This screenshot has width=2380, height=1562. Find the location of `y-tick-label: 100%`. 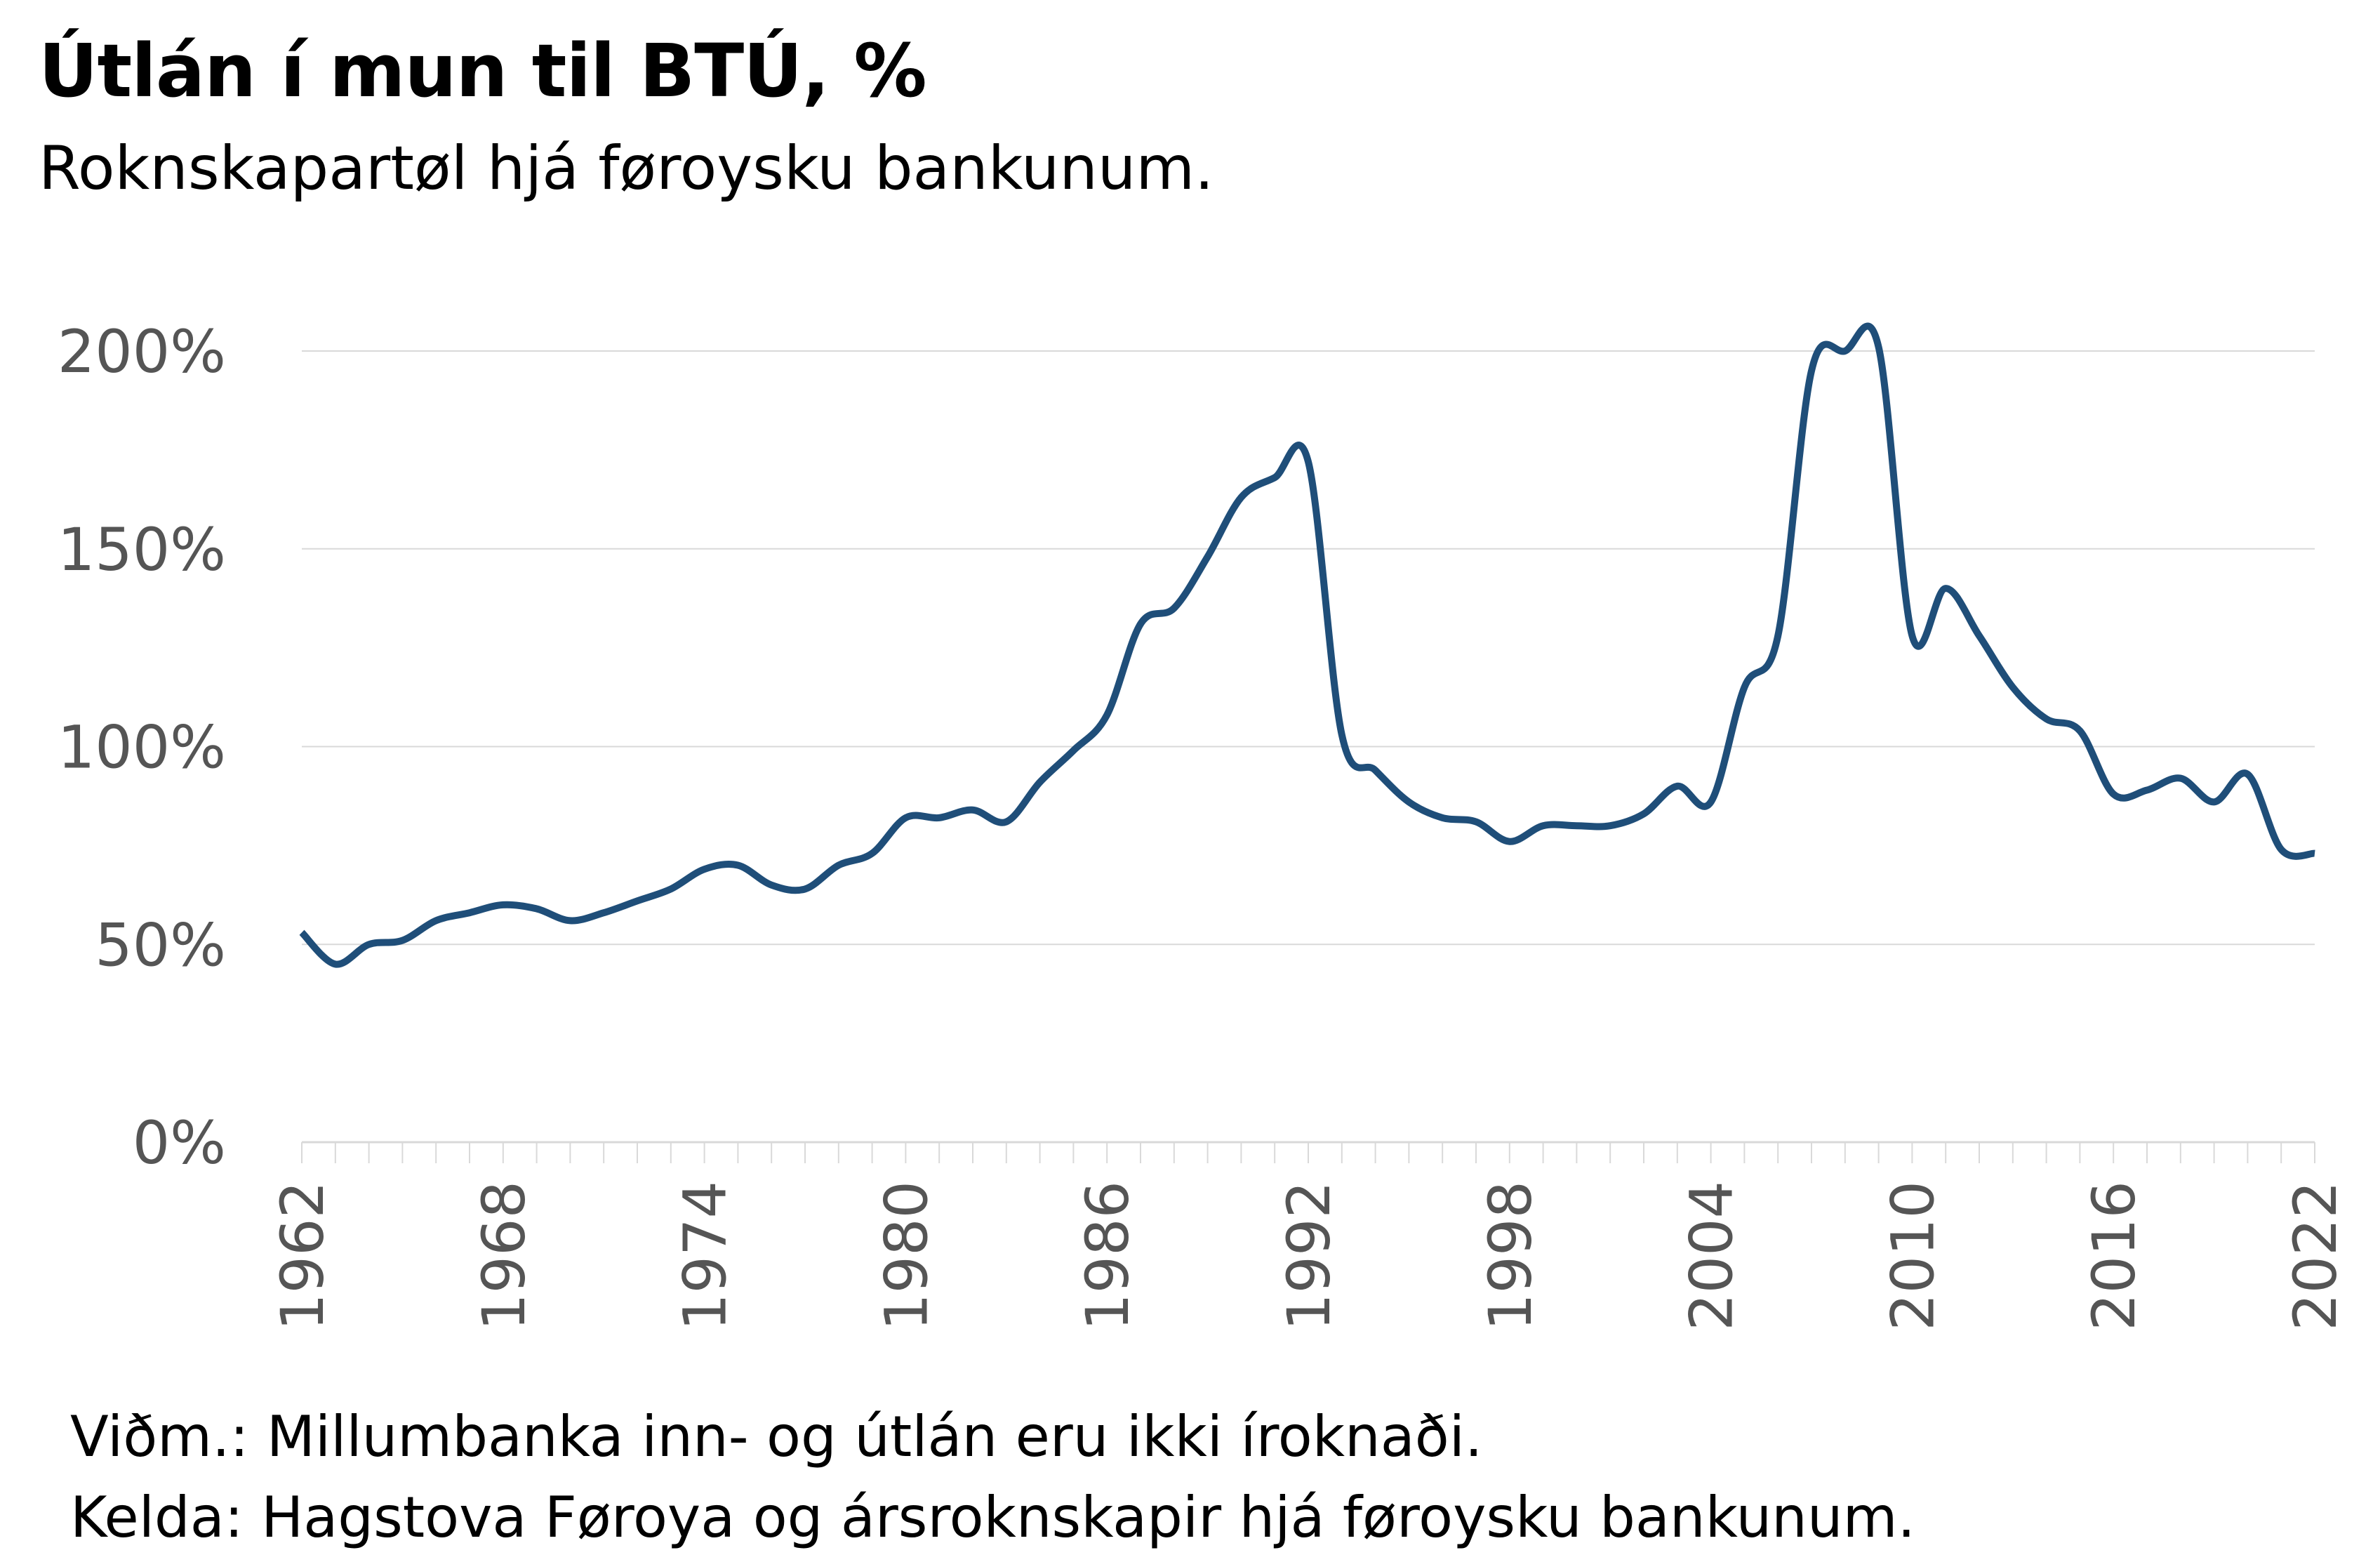

y-tick-label: 100% is located at coordinates (142, 747).